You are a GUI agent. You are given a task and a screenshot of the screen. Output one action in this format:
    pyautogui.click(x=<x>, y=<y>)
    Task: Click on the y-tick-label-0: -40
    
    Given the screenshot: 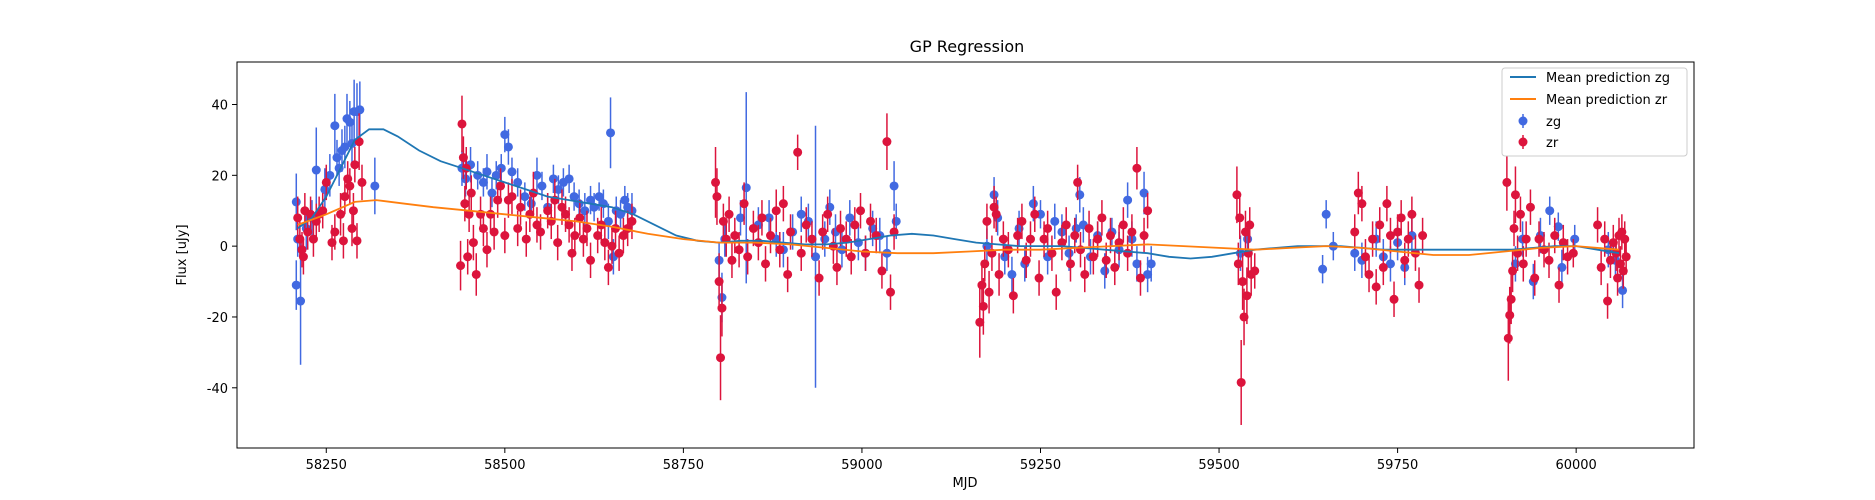 What is the action you would take?
    pyautogui.click(x=217, y=389)
    